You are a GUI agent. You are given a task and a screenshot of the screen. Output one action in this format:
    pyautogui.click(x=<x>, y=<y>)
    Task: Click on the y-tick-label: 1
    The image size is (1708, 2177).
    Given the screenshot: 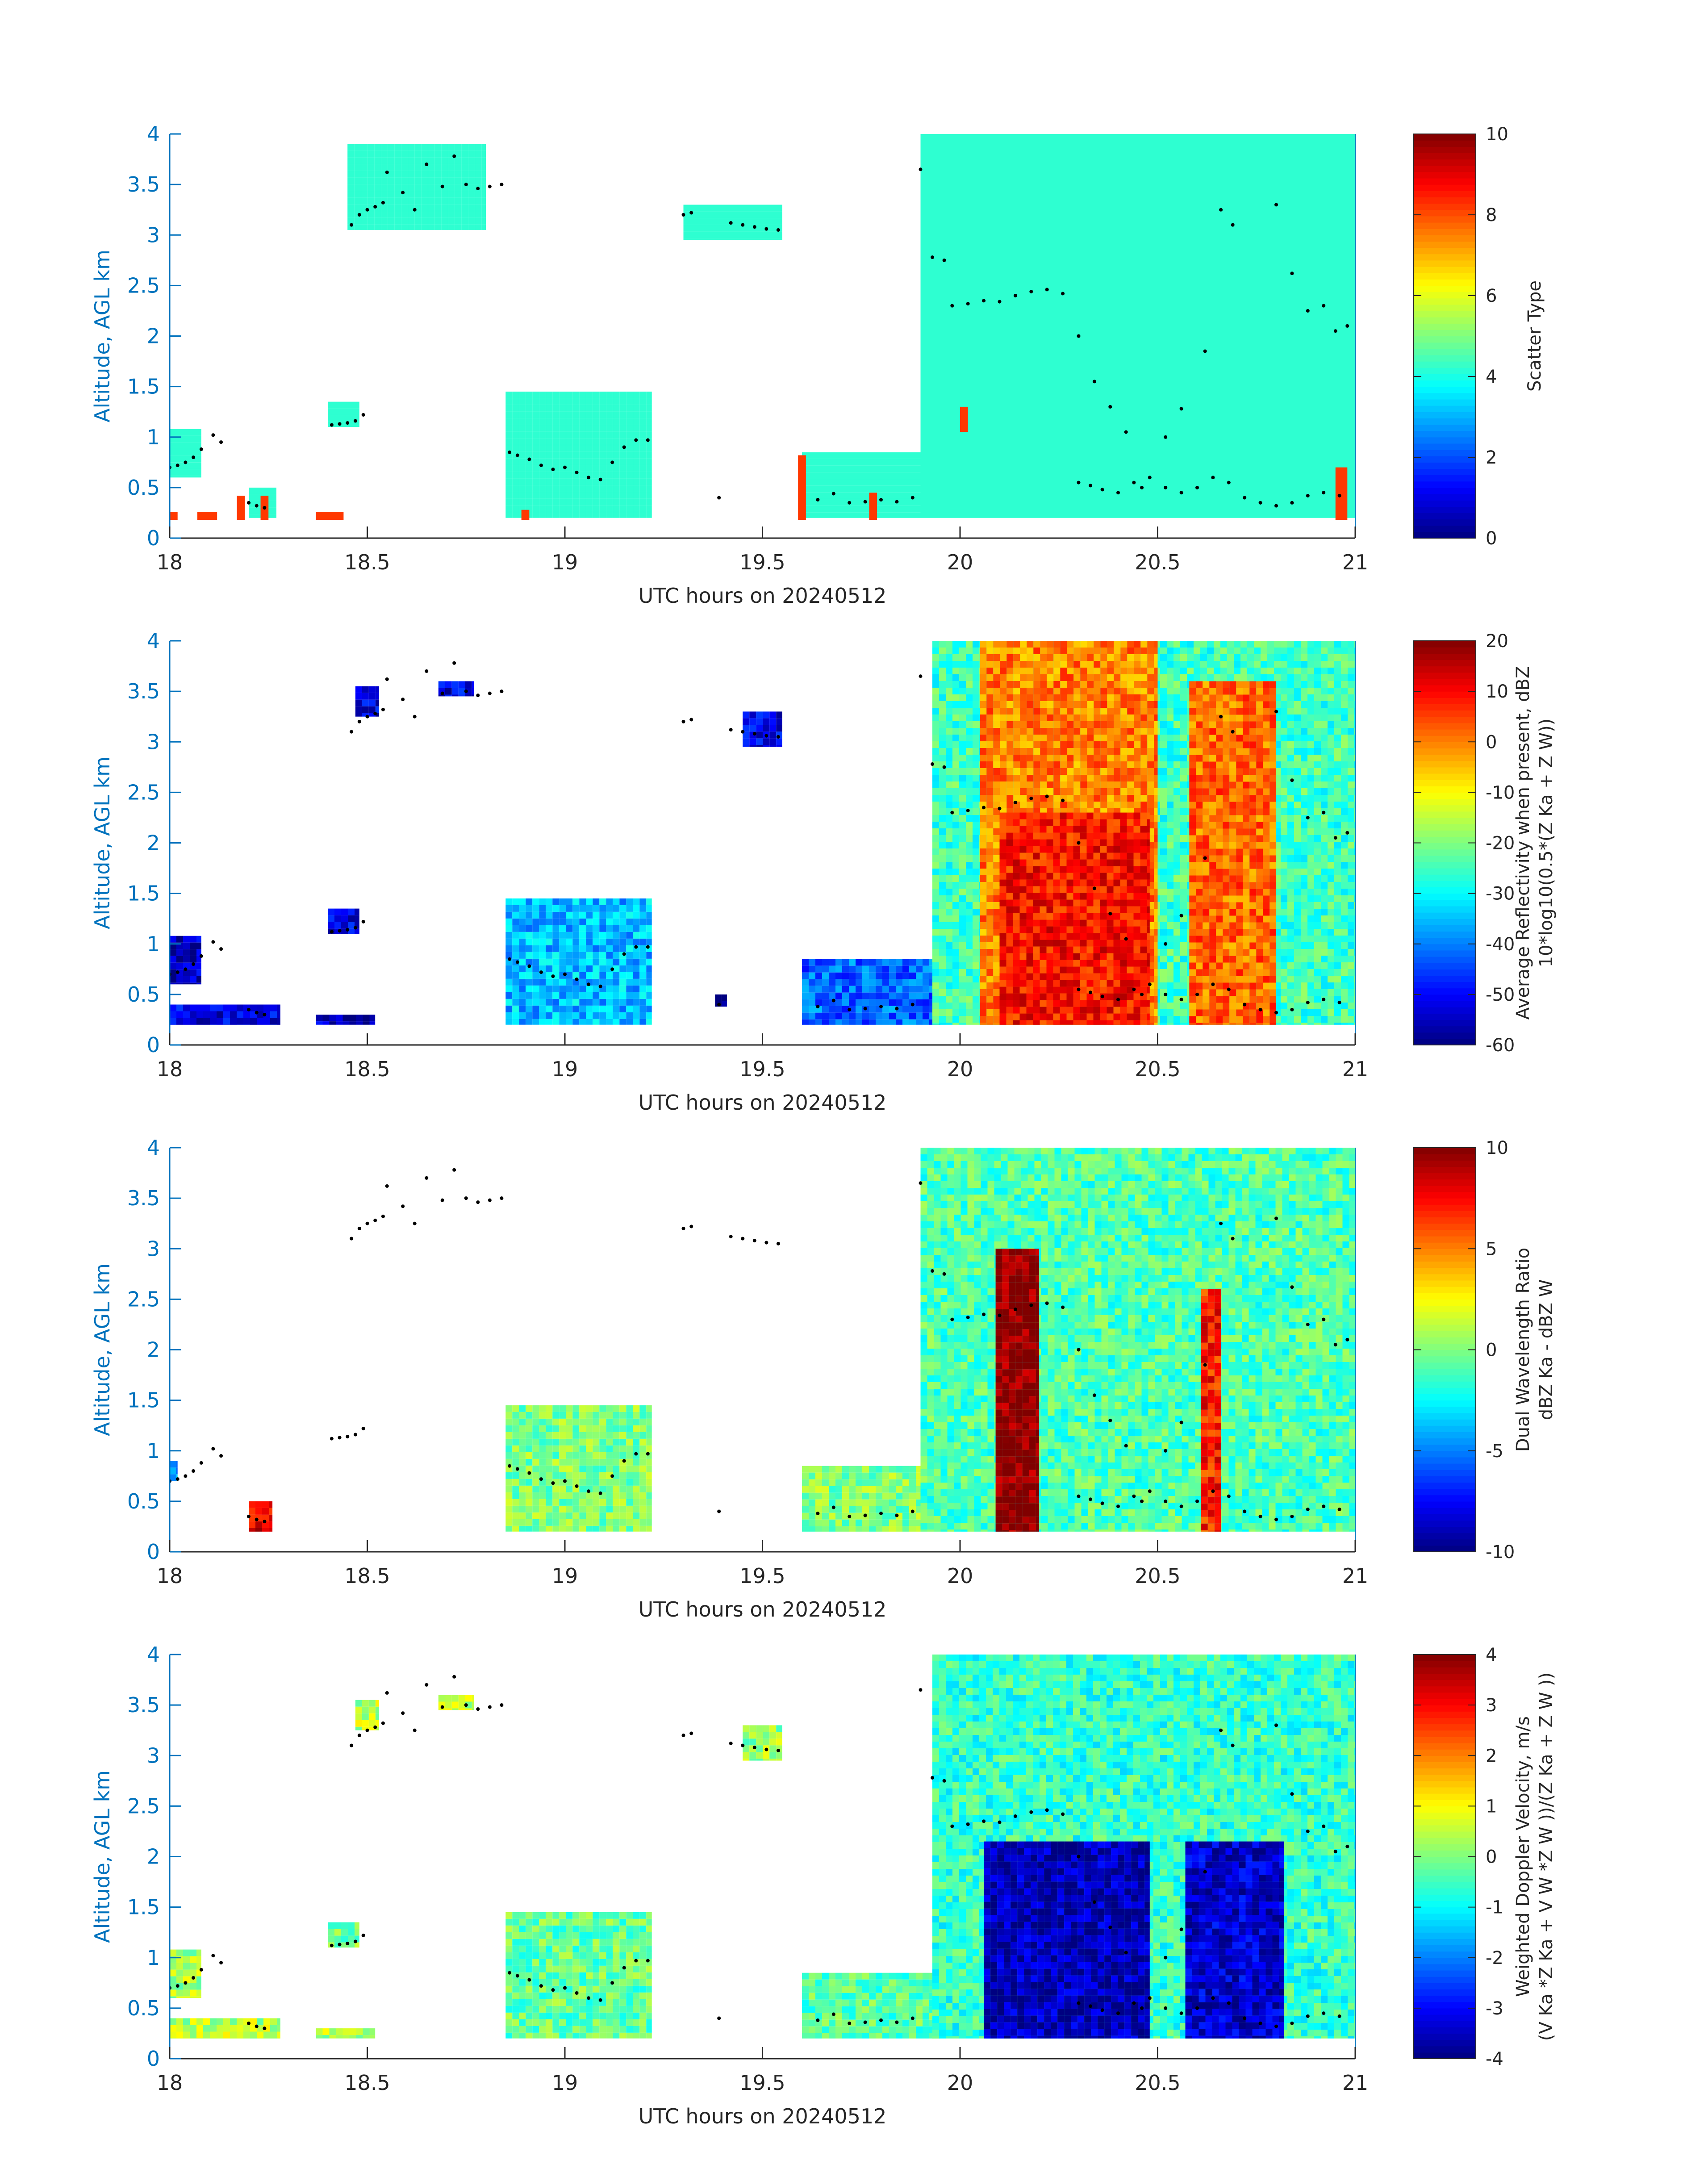 What is the action you would take?
    pyautogui.click(x=153, y=437)
    